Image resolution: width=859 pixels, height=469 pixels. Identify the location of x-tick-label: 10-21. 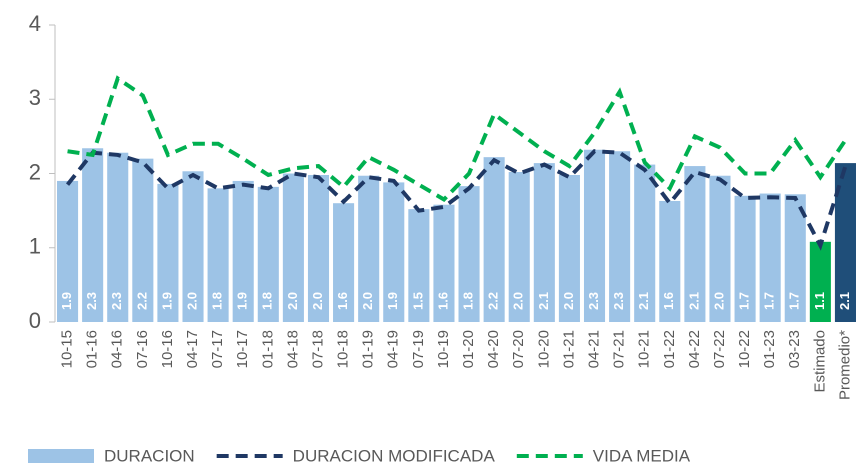
(644, 349).